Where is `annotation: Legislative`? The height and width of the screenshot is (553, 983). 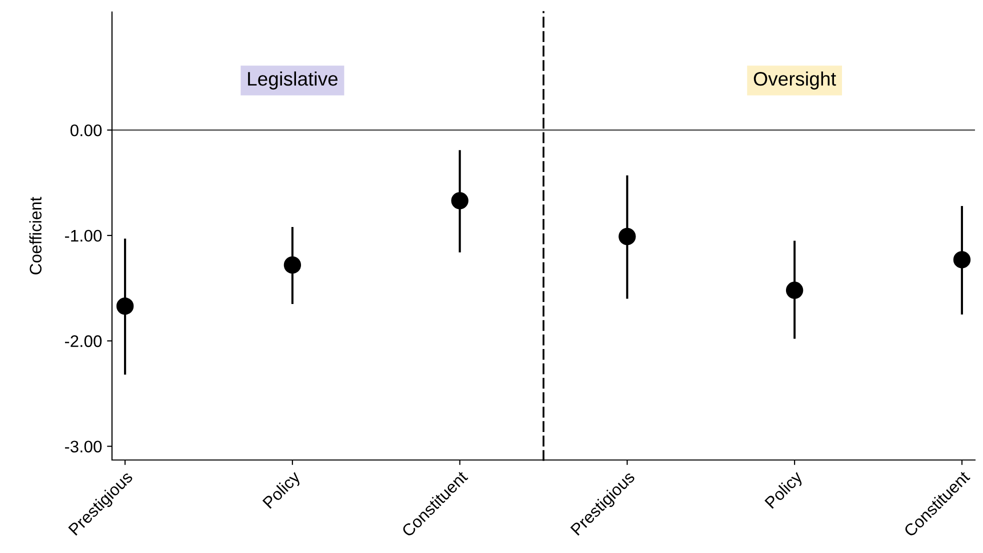
annotation: Legislative is located at coordinates (293, 80).